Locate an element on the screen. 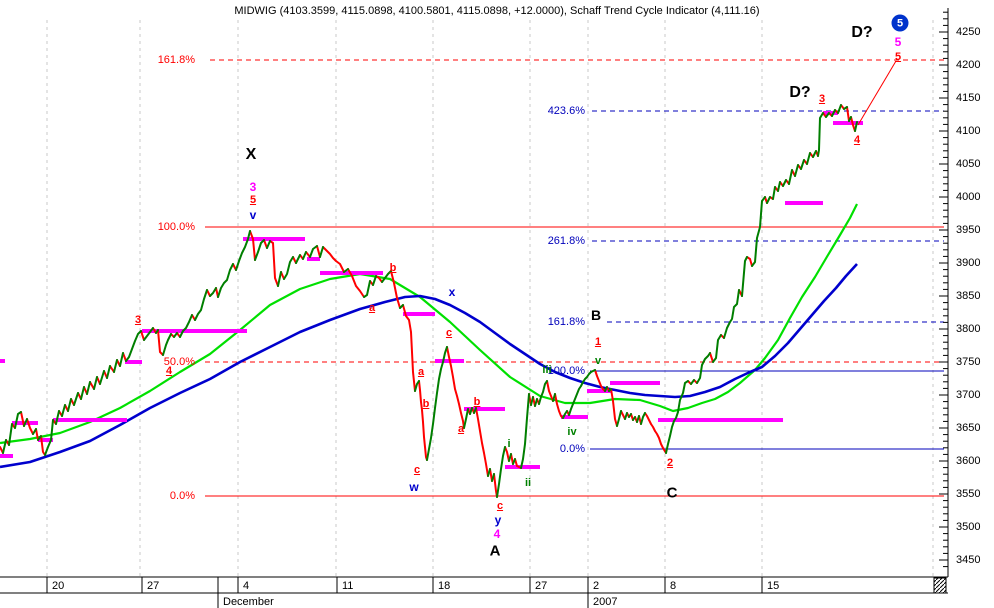 The image size is (994, 608). y-axis-tick-label: 3850 is located at coordinates (968, 296).